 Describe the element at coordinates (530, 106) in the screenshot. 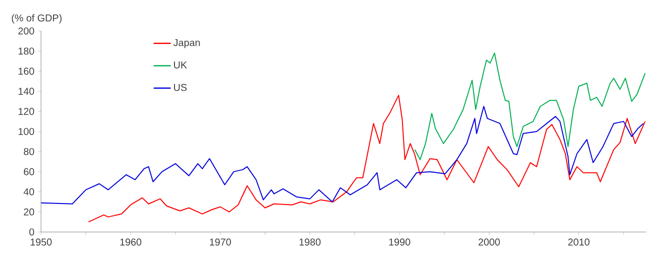

I see `line-series` at that location.